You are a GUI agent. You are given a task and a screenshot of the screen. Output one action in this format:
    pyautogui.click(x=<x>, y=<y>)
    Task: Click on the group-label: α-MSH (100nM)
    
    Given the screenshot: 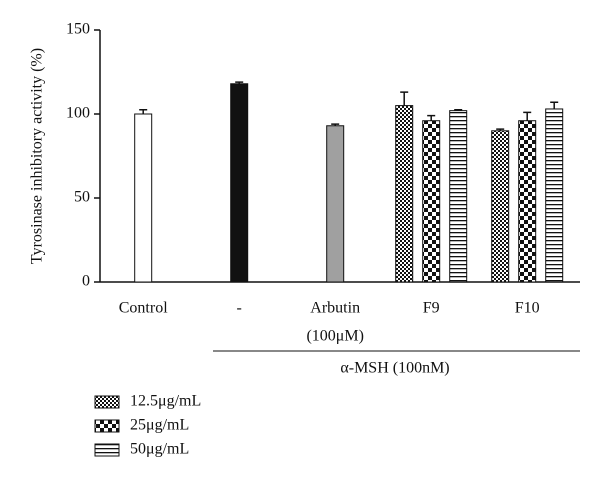 What is the action you would take?
    pyautogui.click(x=394, y=368)
    